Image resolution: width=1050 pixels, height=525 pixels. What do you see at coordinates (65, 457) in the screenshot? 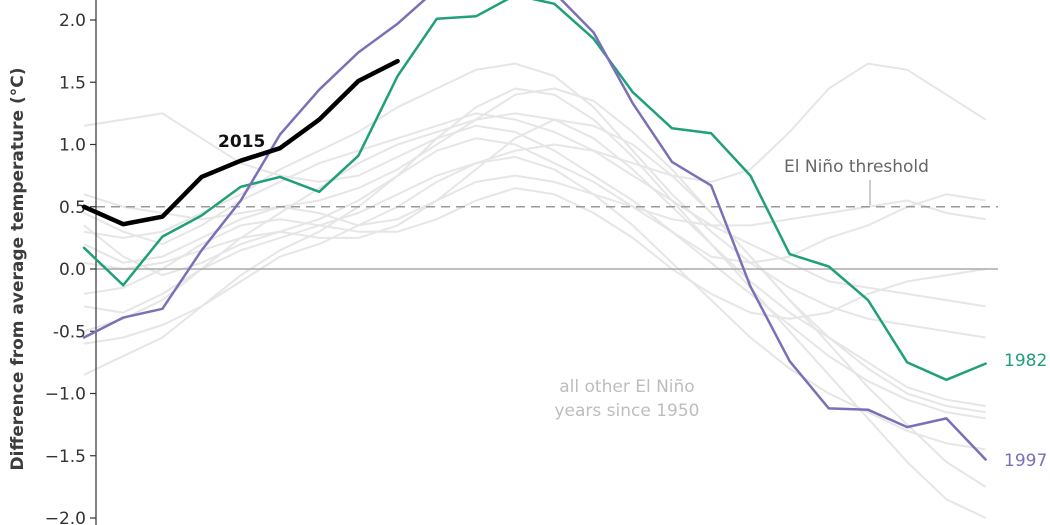
I see `y-tick-label: −1.5` at bounding box center [65, 457].